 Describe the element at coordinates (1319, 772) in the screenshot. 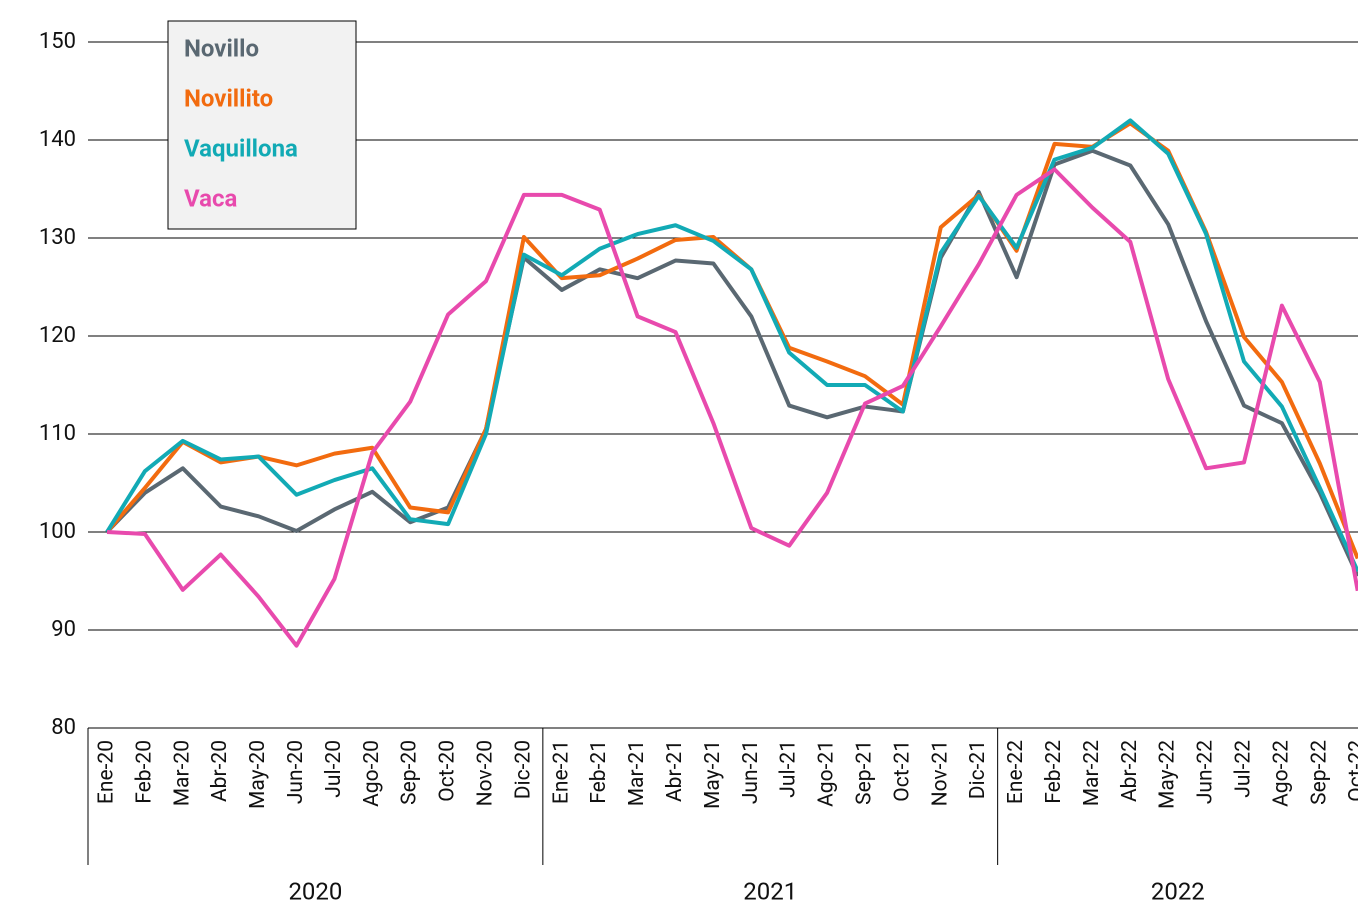

I see `x-tick-label: Sep-22` at that location.